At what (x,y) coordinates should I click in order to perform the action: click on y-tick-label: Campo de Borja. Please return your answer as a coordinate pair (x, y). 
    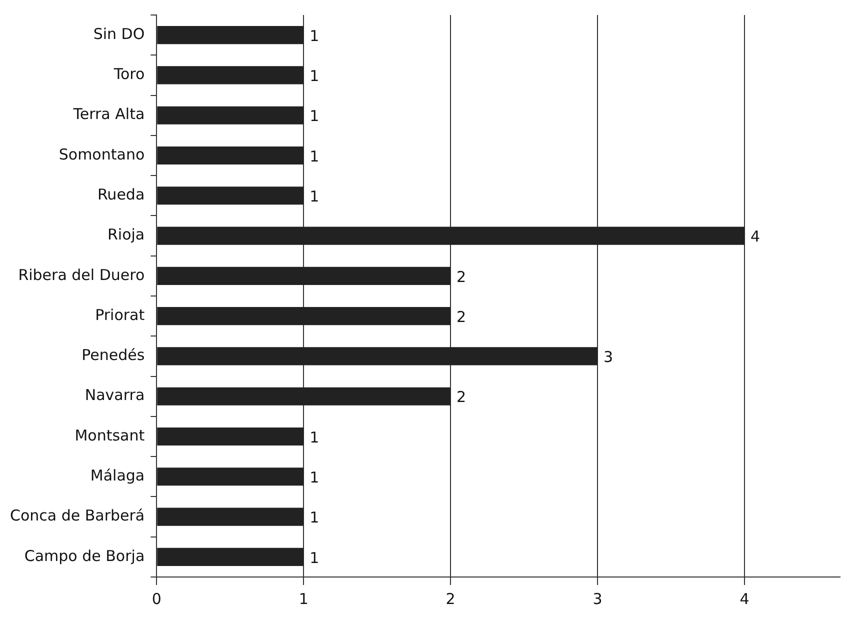
    Looking at the image, I should click on (84, 555).